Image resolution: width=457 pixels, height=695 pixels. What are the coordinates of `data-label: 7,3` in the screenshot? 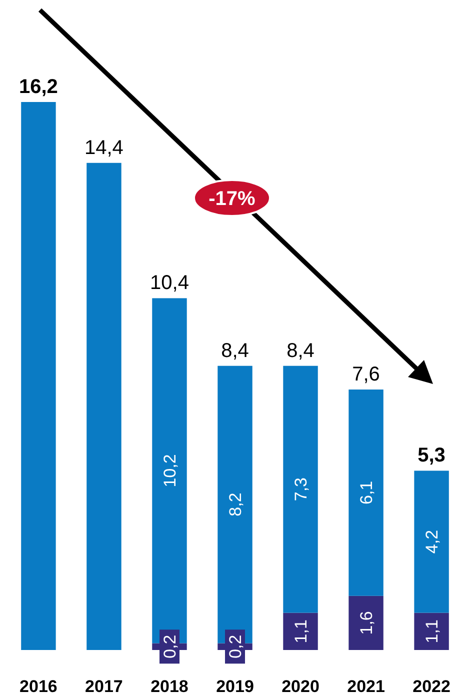 It's located at (300, 490).